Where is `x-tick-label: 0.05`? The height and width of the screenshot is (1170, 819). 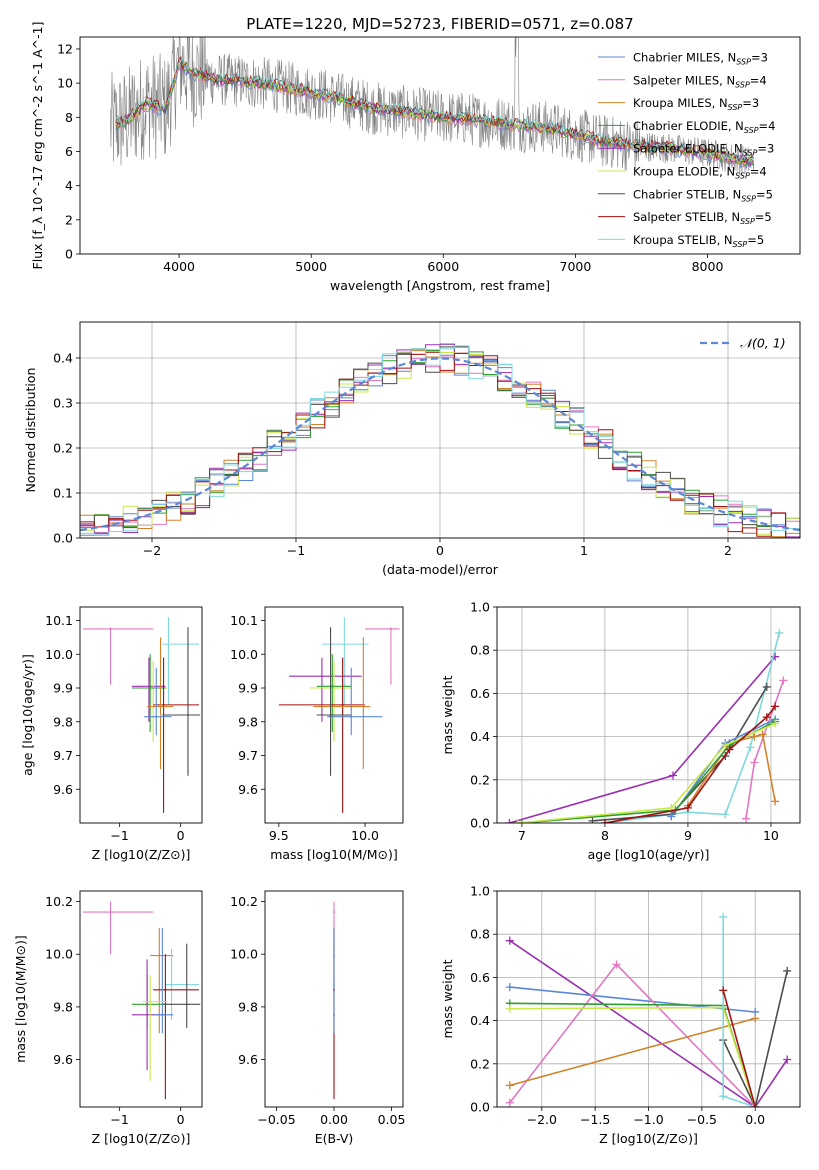
x-tick-label: 0.05 is located at coordinates (392, 1119).